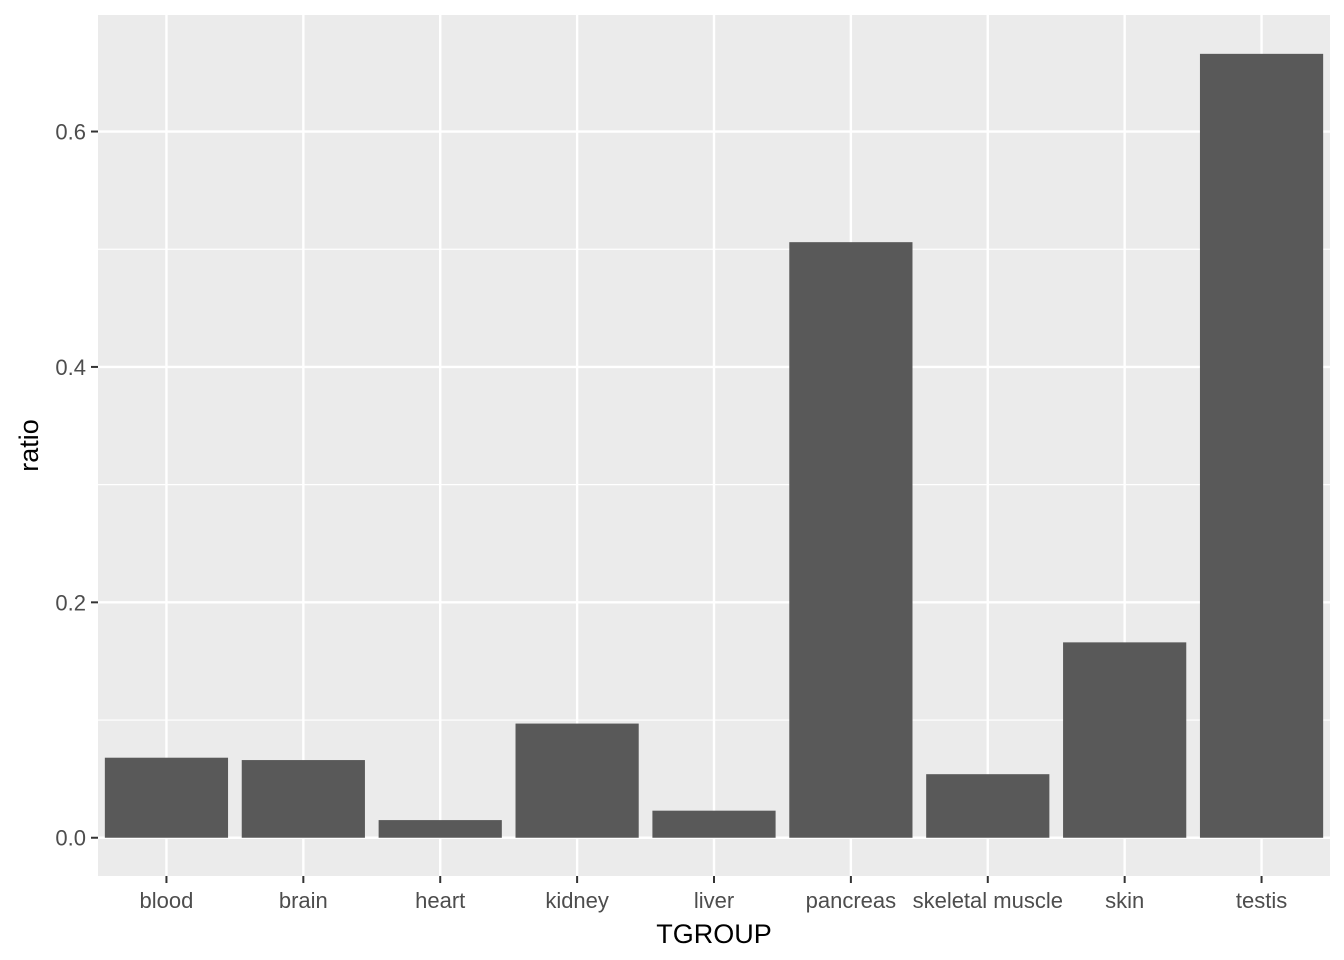  Describe the element at coordinates (851, 900) in the screenshot. I see `x-tick-label: pancreas` at that location.